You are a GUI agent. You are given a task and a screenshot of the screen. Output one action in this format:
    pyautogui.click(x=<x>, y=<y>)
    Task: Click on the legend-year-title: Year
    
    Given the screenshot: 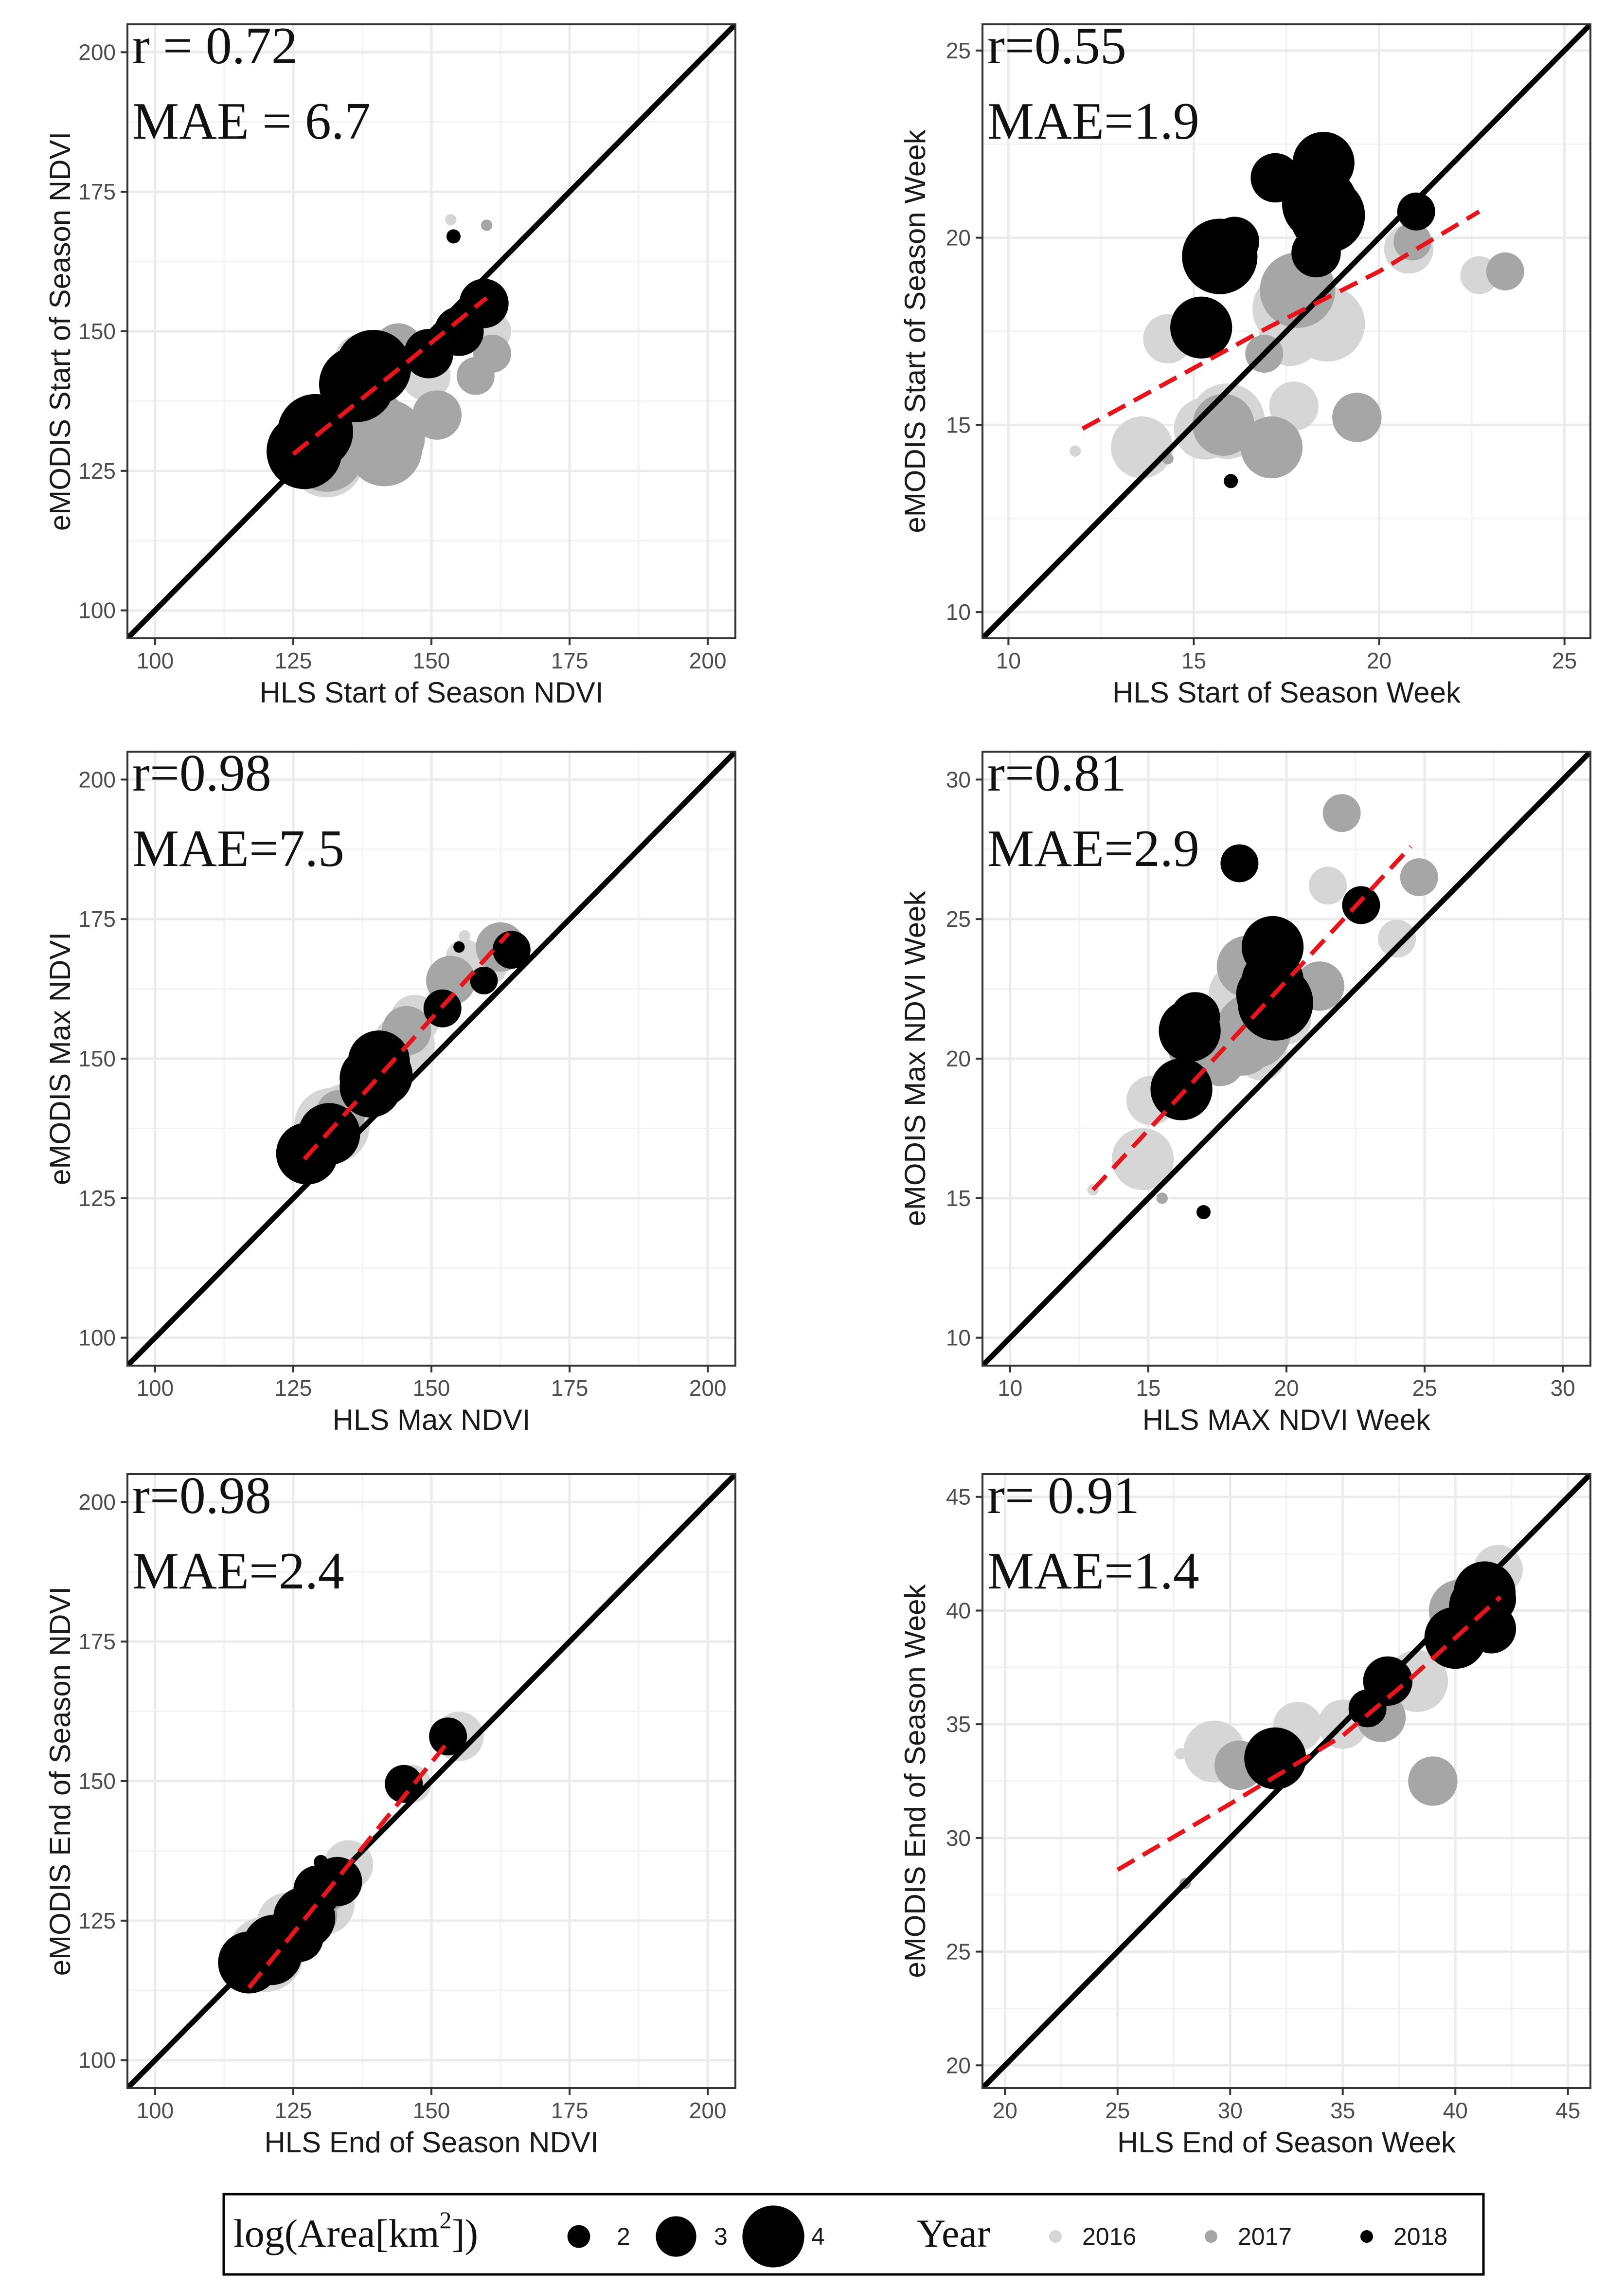 What is the action you would take?
    pyautogui.click(x=953, y=2233)
    